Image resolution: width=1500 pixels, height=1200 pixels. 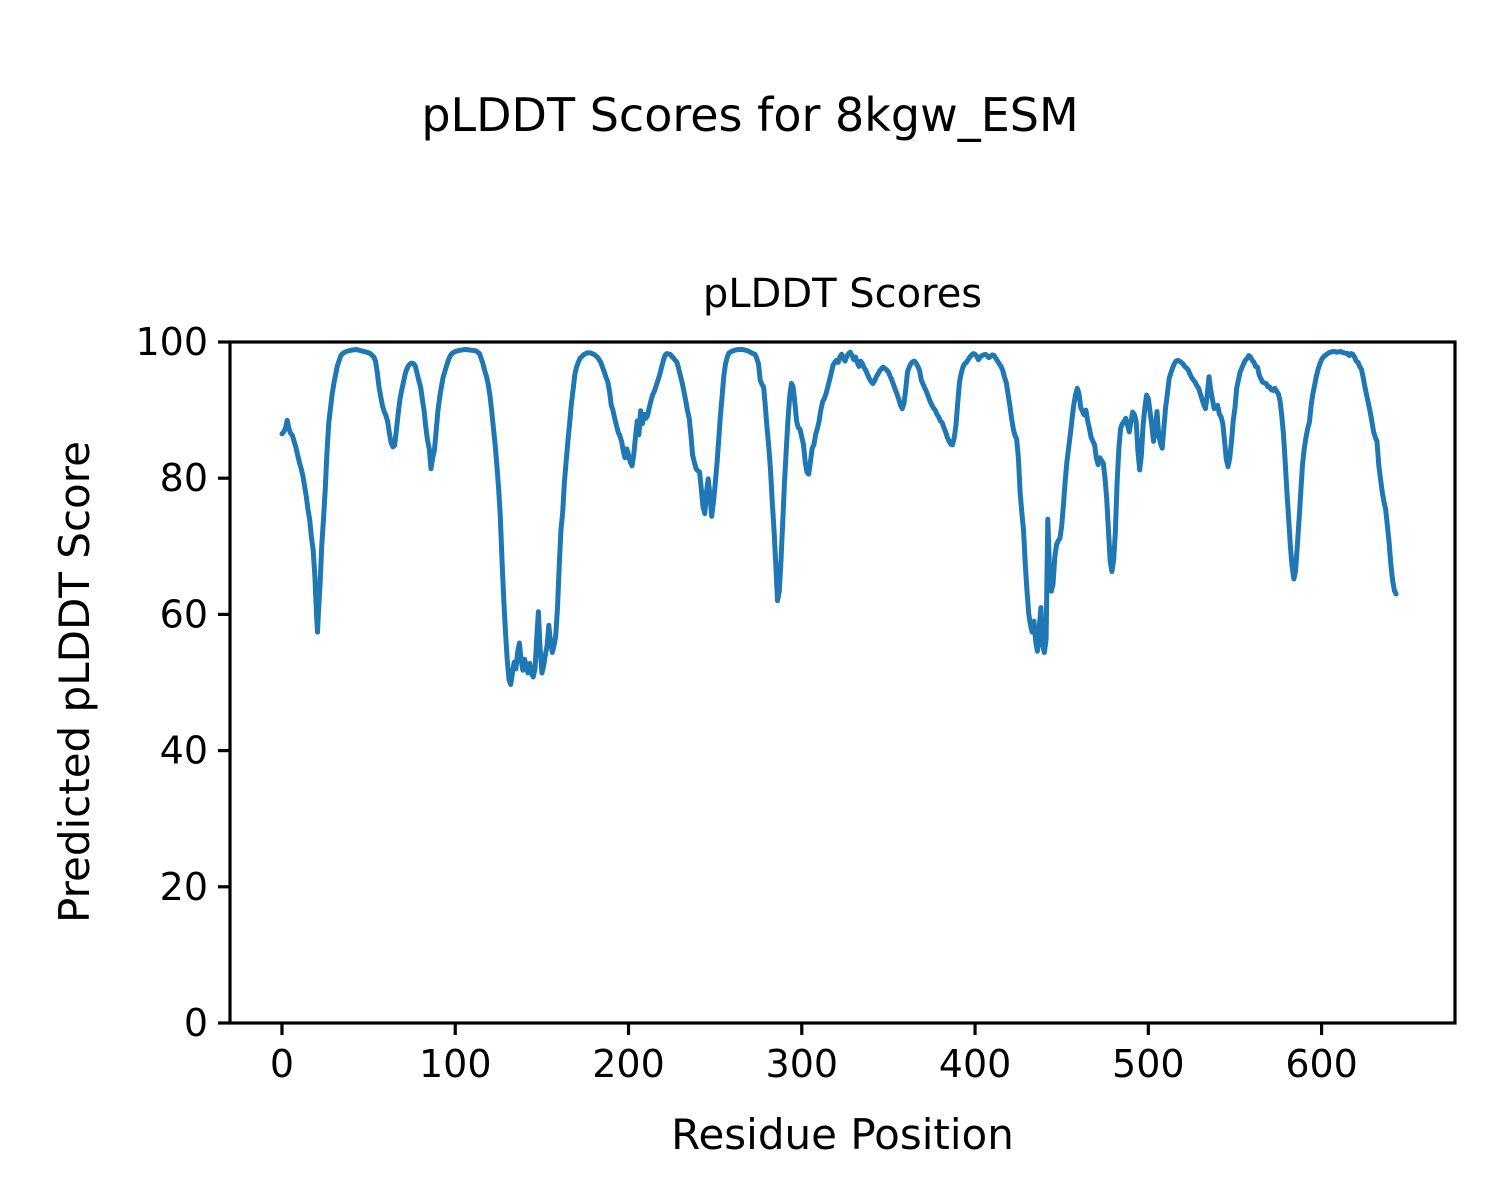 I want to click on x-tick-label: 500, so click(x=1148, y=1064).